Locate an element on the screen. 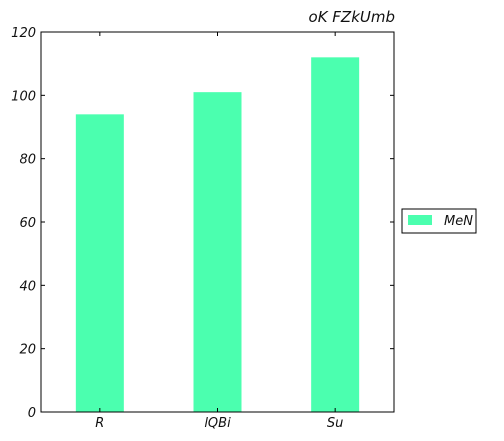 The height and width of the screenshot is (441, 504). y-tick-label: 20 is located at coordinates (27, 350).